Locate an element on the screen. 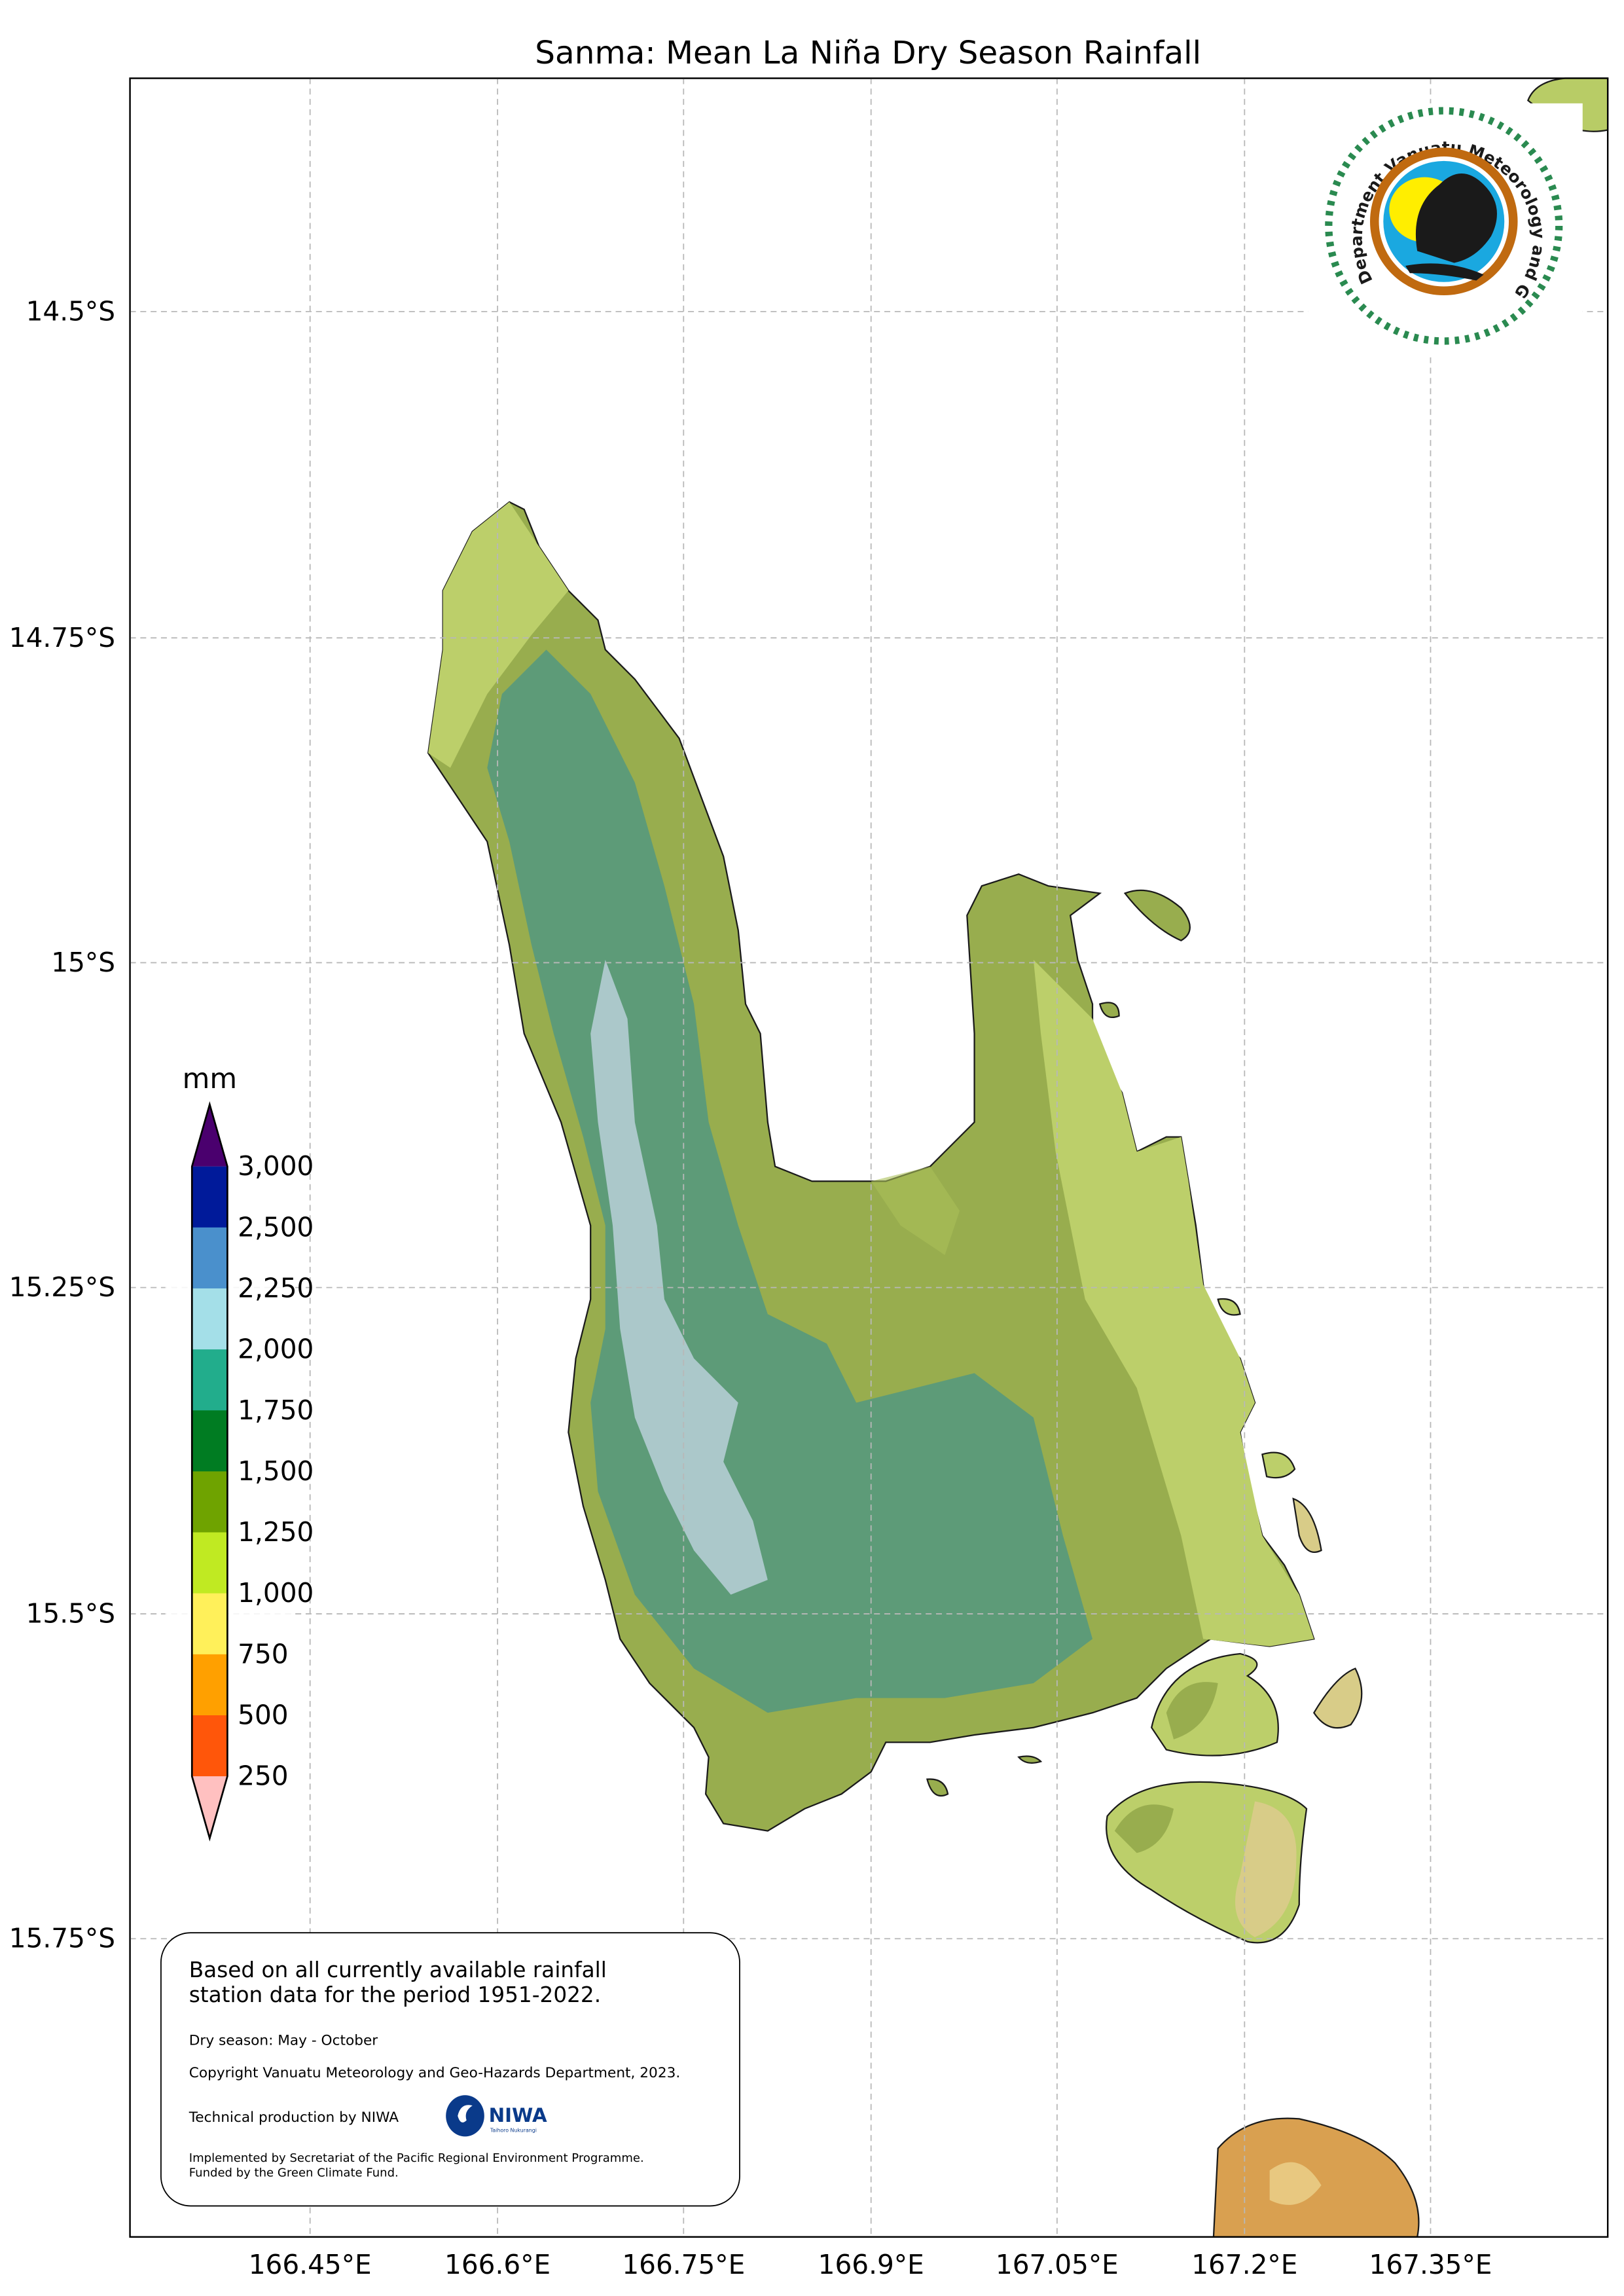  lat-tick: 15°S is located at coordinates (83, 962).